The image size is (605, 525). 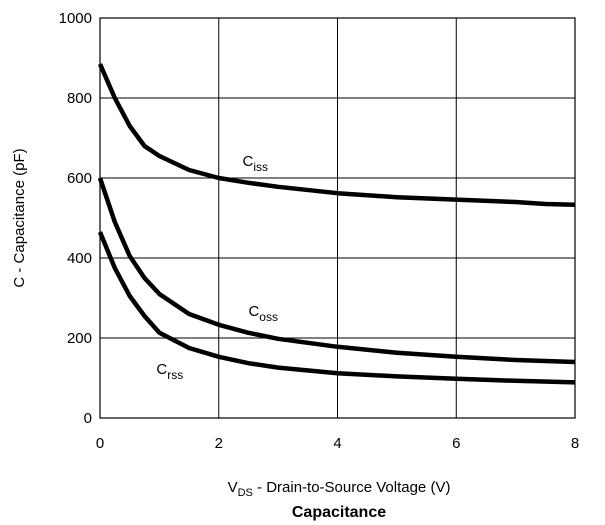 I want to click on y-tick-label: 400, so click(x=79, y=258).